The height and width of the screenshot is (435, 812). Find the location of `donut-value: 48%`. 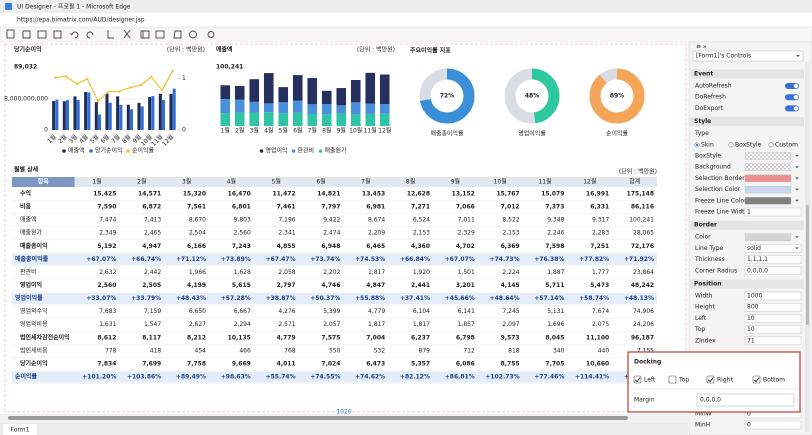

donut-value: 48% is located at coordinates (532, 96).